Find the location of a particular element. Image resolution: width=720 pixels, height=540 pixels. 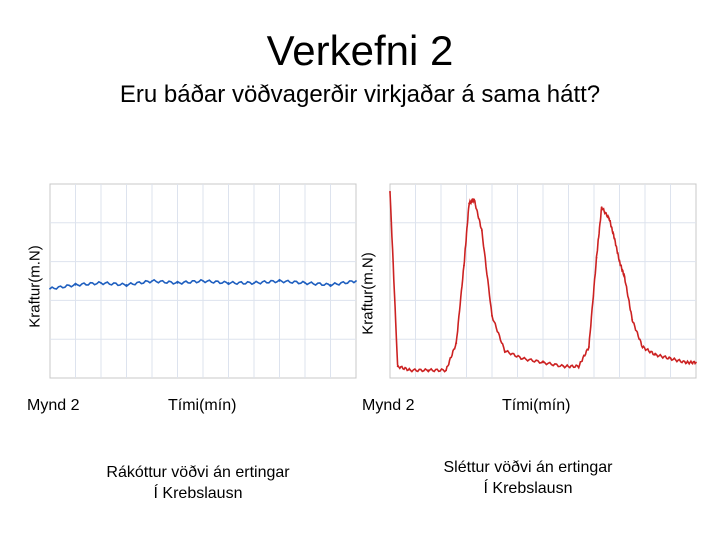

x-axis-label-left: Tími(mín) is located at coordinates (202, 405).